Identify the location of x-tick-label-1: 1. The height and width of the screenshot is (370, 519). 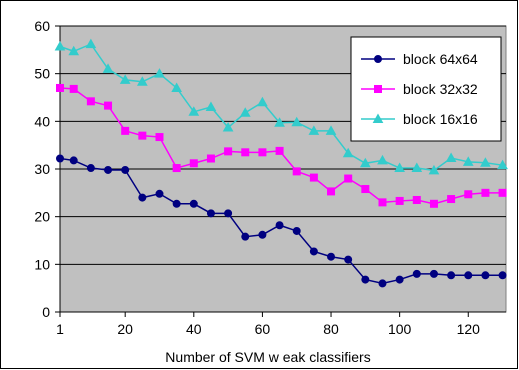
(60, 329).